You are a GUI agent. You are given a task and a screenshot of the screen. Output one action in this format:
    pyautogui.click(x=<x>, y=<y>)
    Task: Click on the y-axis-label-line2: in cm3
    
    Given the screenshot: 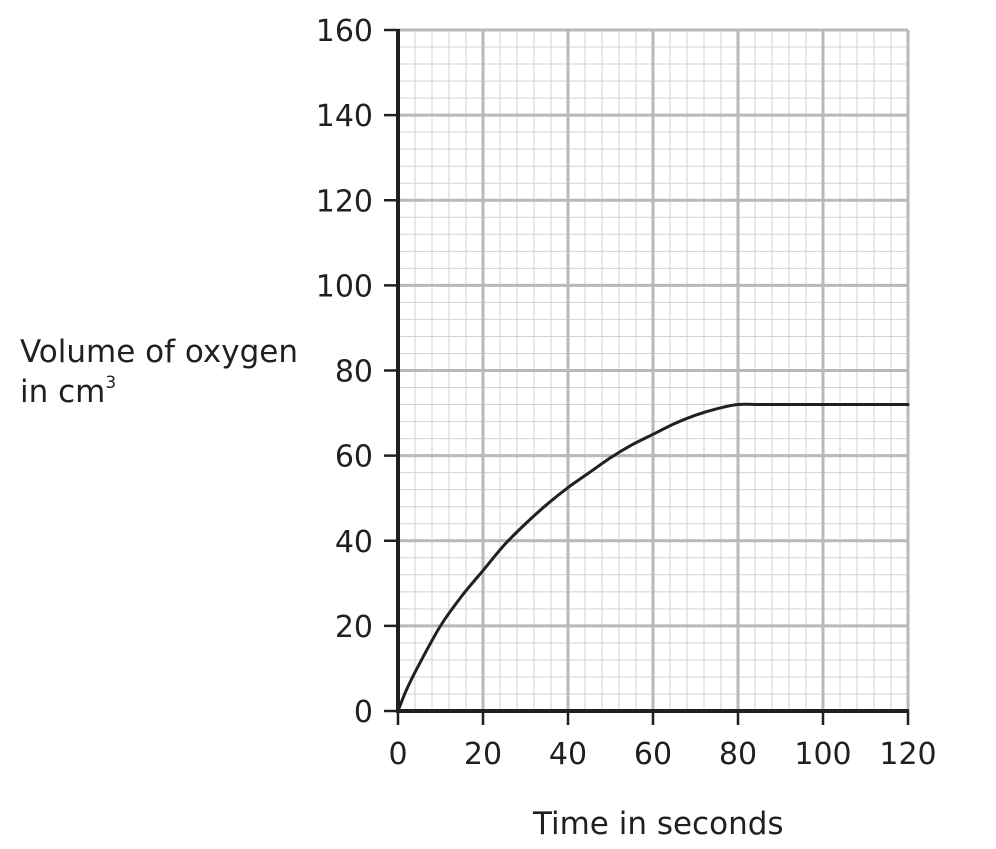 What is the action you would take?
    pyautogui.click(x=159, y=392)
    